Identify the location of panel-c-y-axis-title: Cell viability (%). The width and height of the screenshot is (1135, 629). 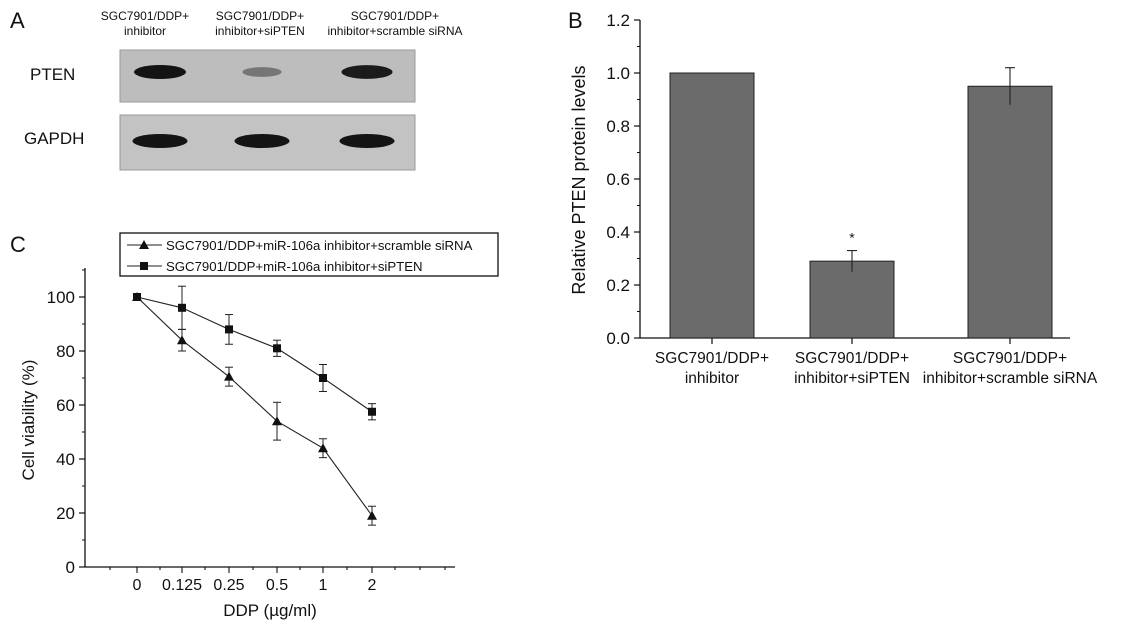
(28, 420).